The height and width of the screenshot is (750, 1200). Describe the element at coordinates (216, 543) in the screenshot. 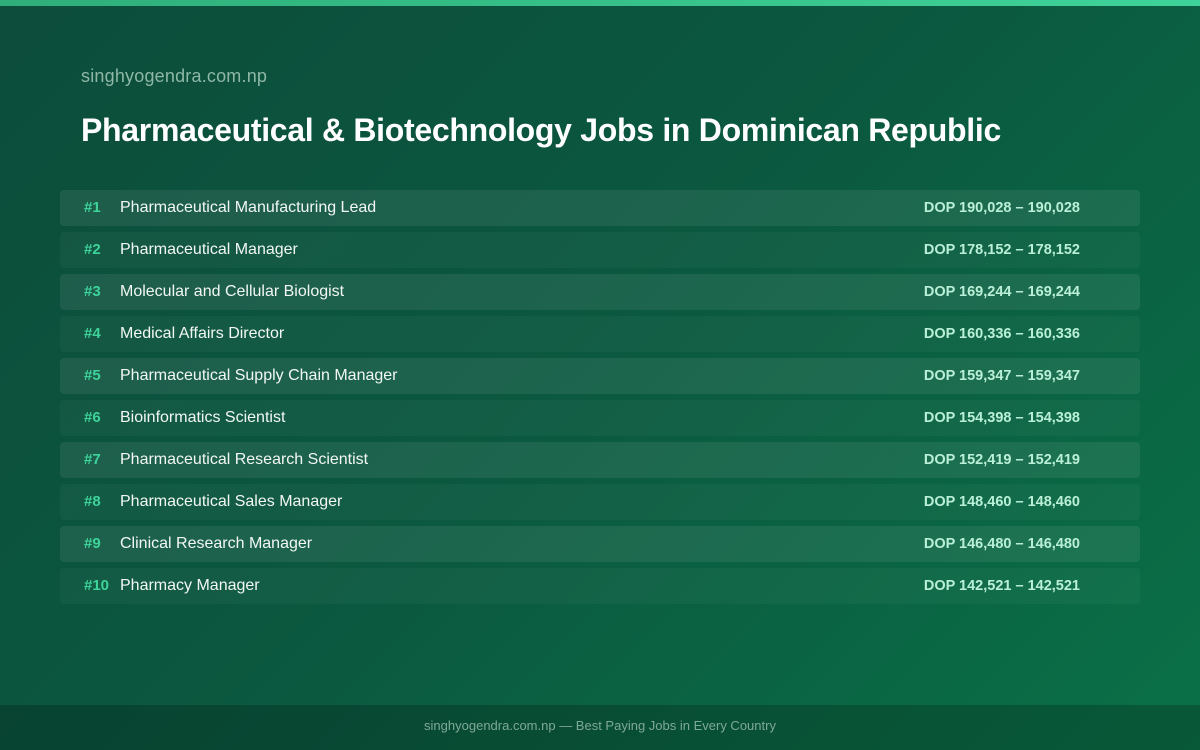

I see `job-title: Clinical Research Manager` at that location.